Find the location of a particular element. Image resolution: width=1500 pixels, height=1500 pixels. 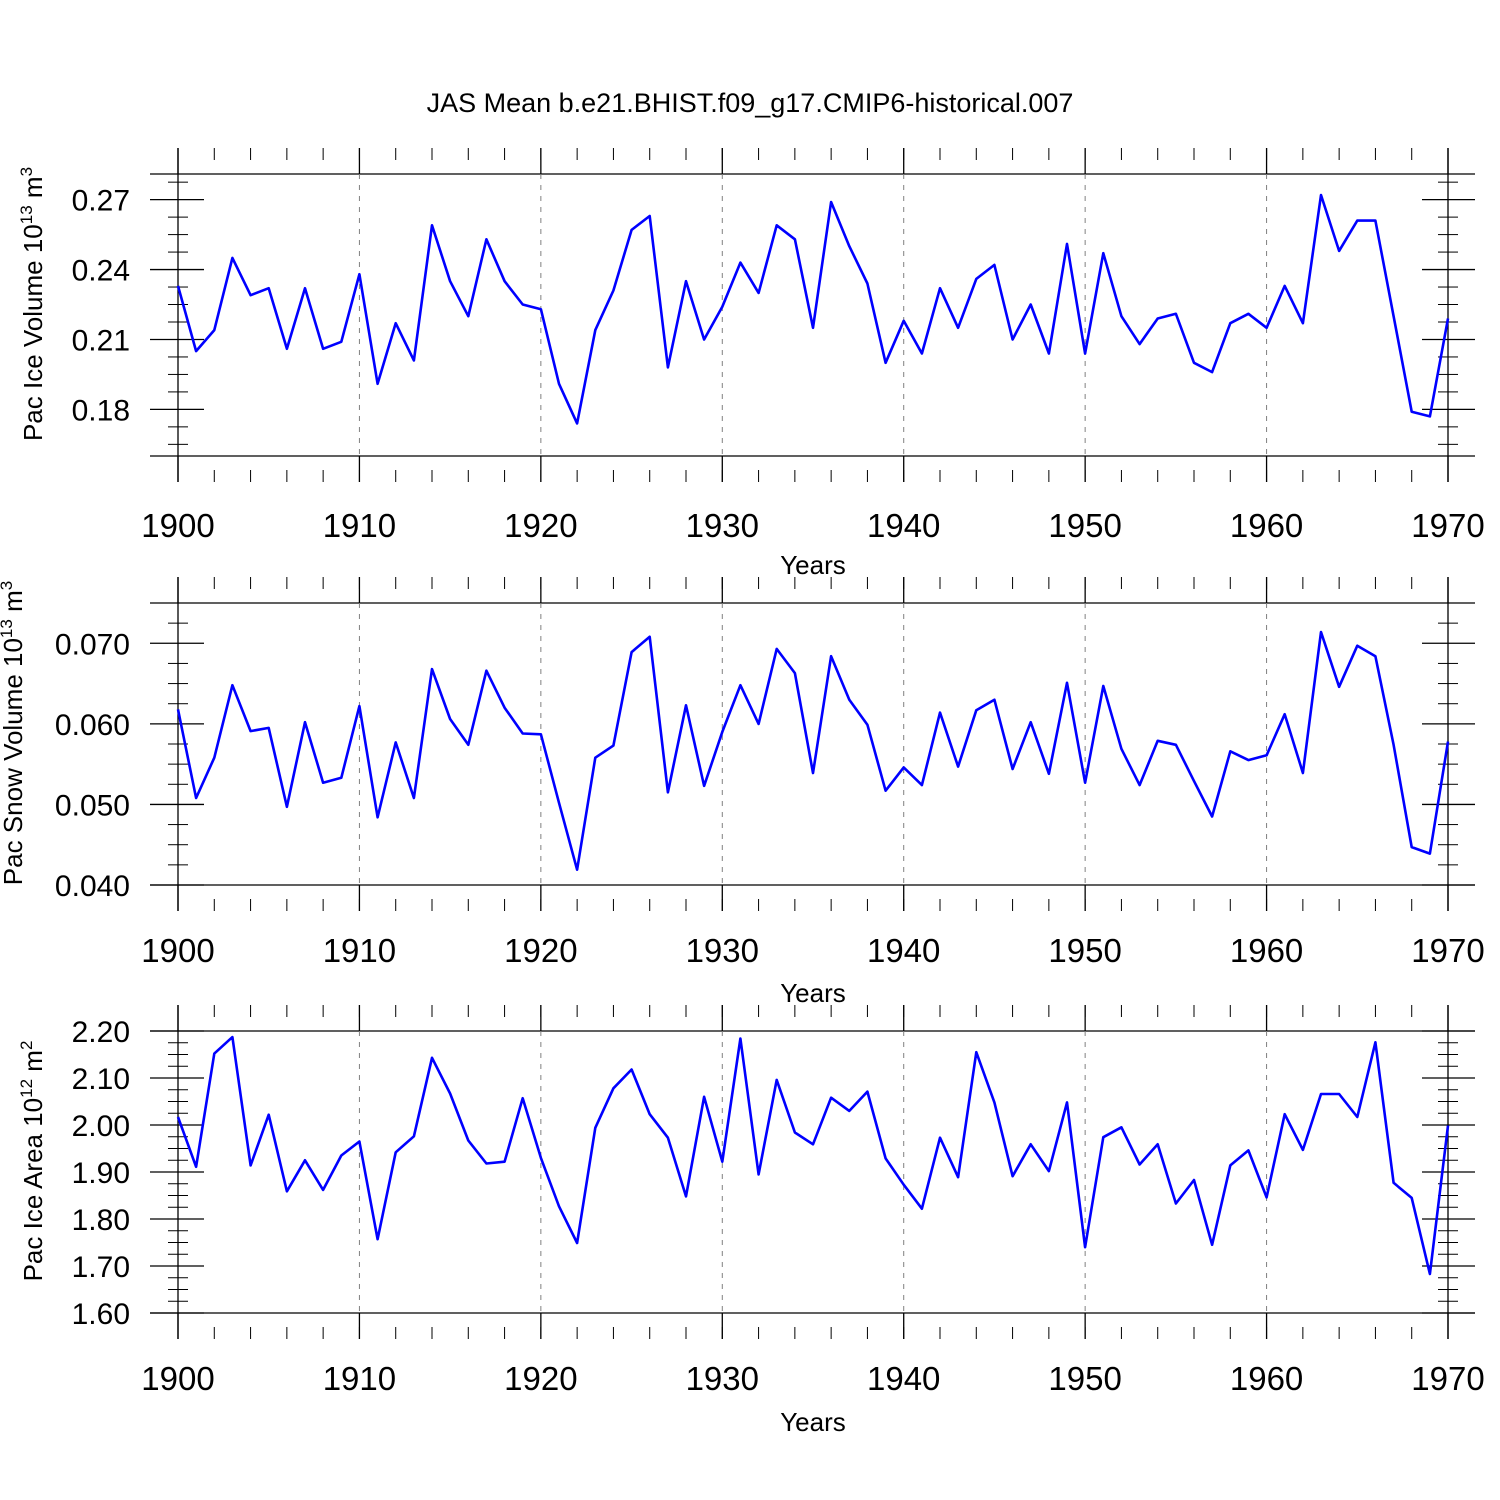

y-tick-label: 0.070 is located at coordinates (92, 644).